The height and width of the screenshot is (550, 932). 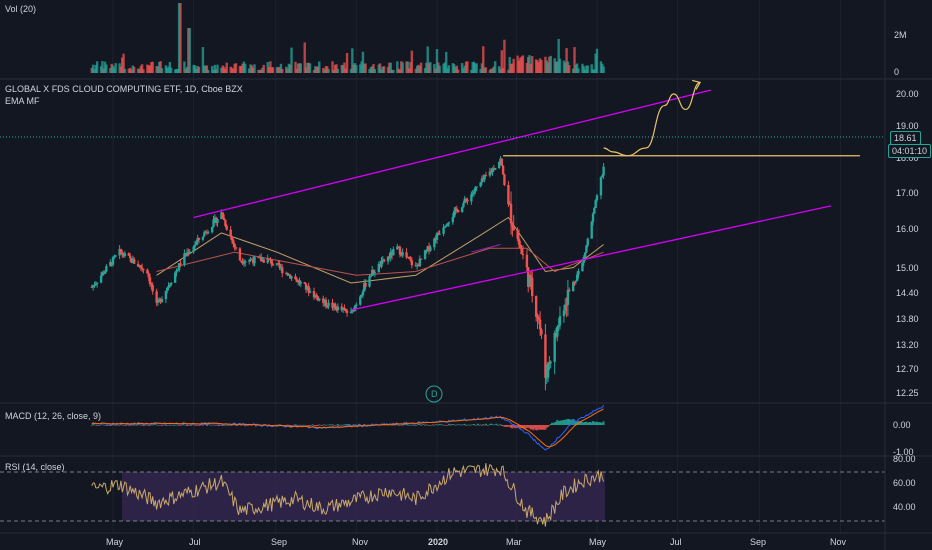 What do you see at coordinates (434, 394) in the screenshot?
I see `dividend-marker` at bounding box center [434, 394].